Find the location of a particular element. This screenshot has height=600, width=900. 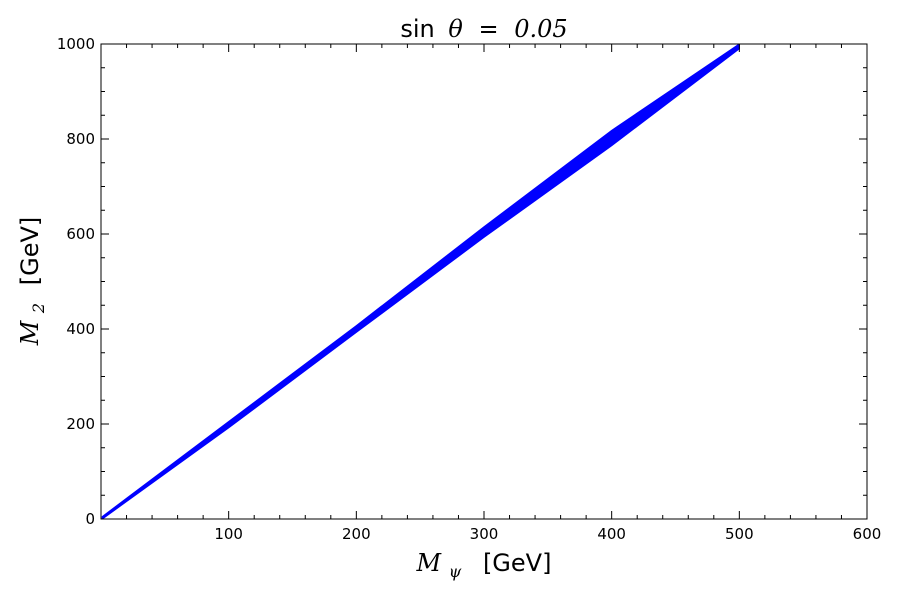

x-axis-symbol: M is located at coordinates (429, 563).